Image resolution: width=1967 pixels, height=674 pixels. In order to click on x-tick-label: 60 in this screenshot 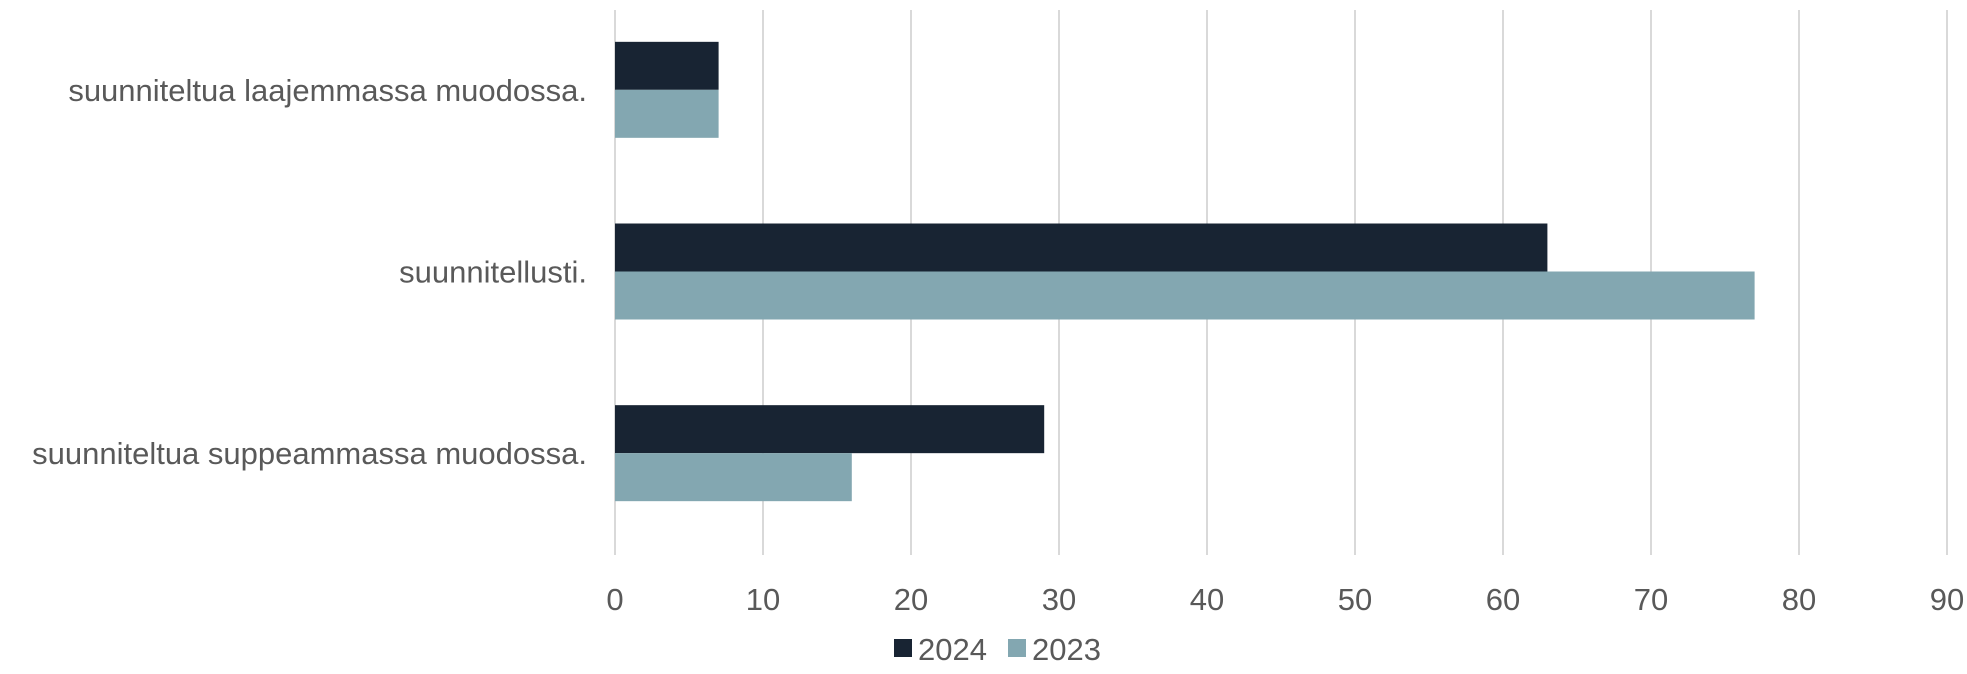, I will do `click(1503, 599)`.